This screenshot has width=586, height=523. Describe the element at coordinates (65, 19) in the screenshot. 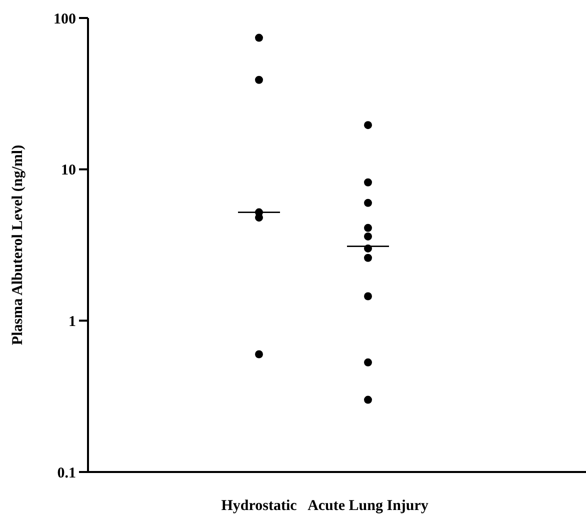

I see `y-tick-label: 100` at that location.